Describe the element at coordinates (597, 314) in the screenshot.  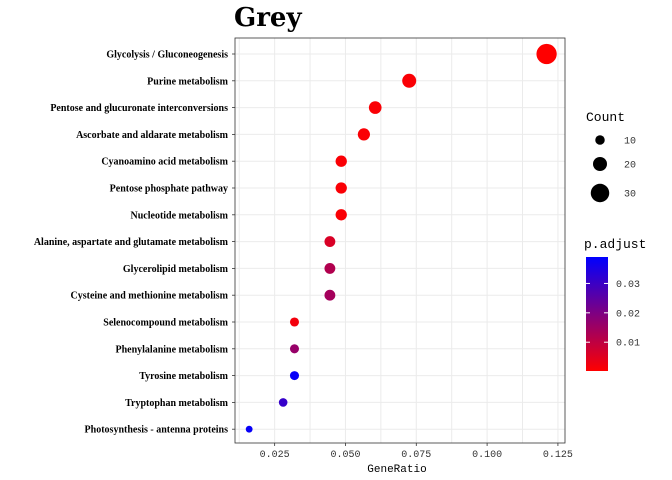
I see `p-adjust-colorbar` at that location.